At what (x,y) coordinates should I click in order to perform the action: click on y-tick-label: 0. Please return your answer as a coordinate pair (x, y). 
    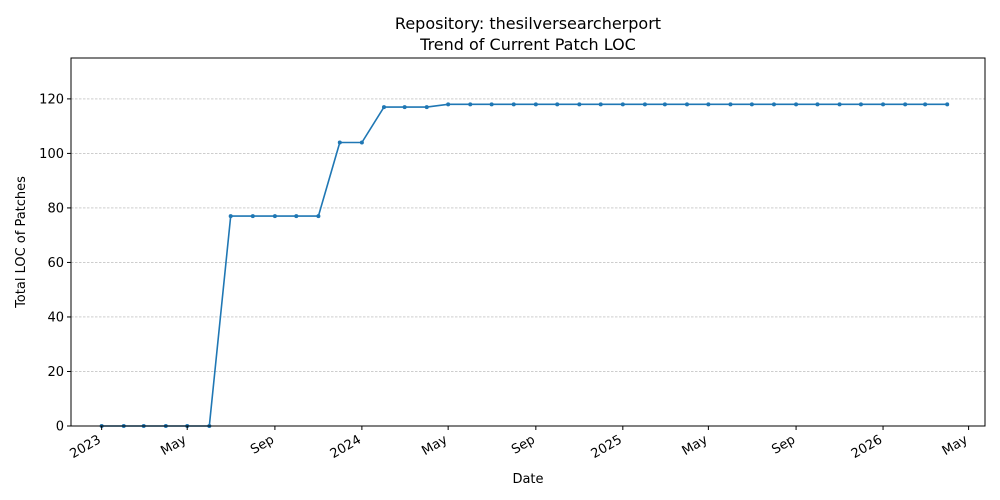
    Looking at the image, I should click on (60, 427).